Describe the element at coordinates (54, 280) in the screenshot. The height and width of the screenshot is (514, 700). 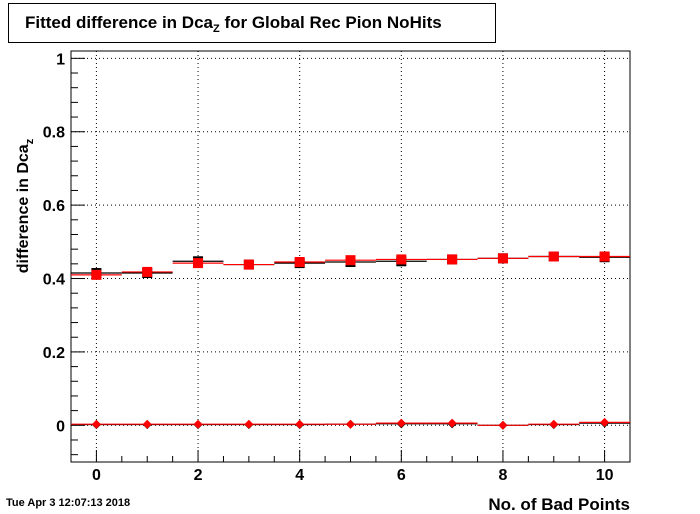
I see `y-tick-label: 0.4` at that location.